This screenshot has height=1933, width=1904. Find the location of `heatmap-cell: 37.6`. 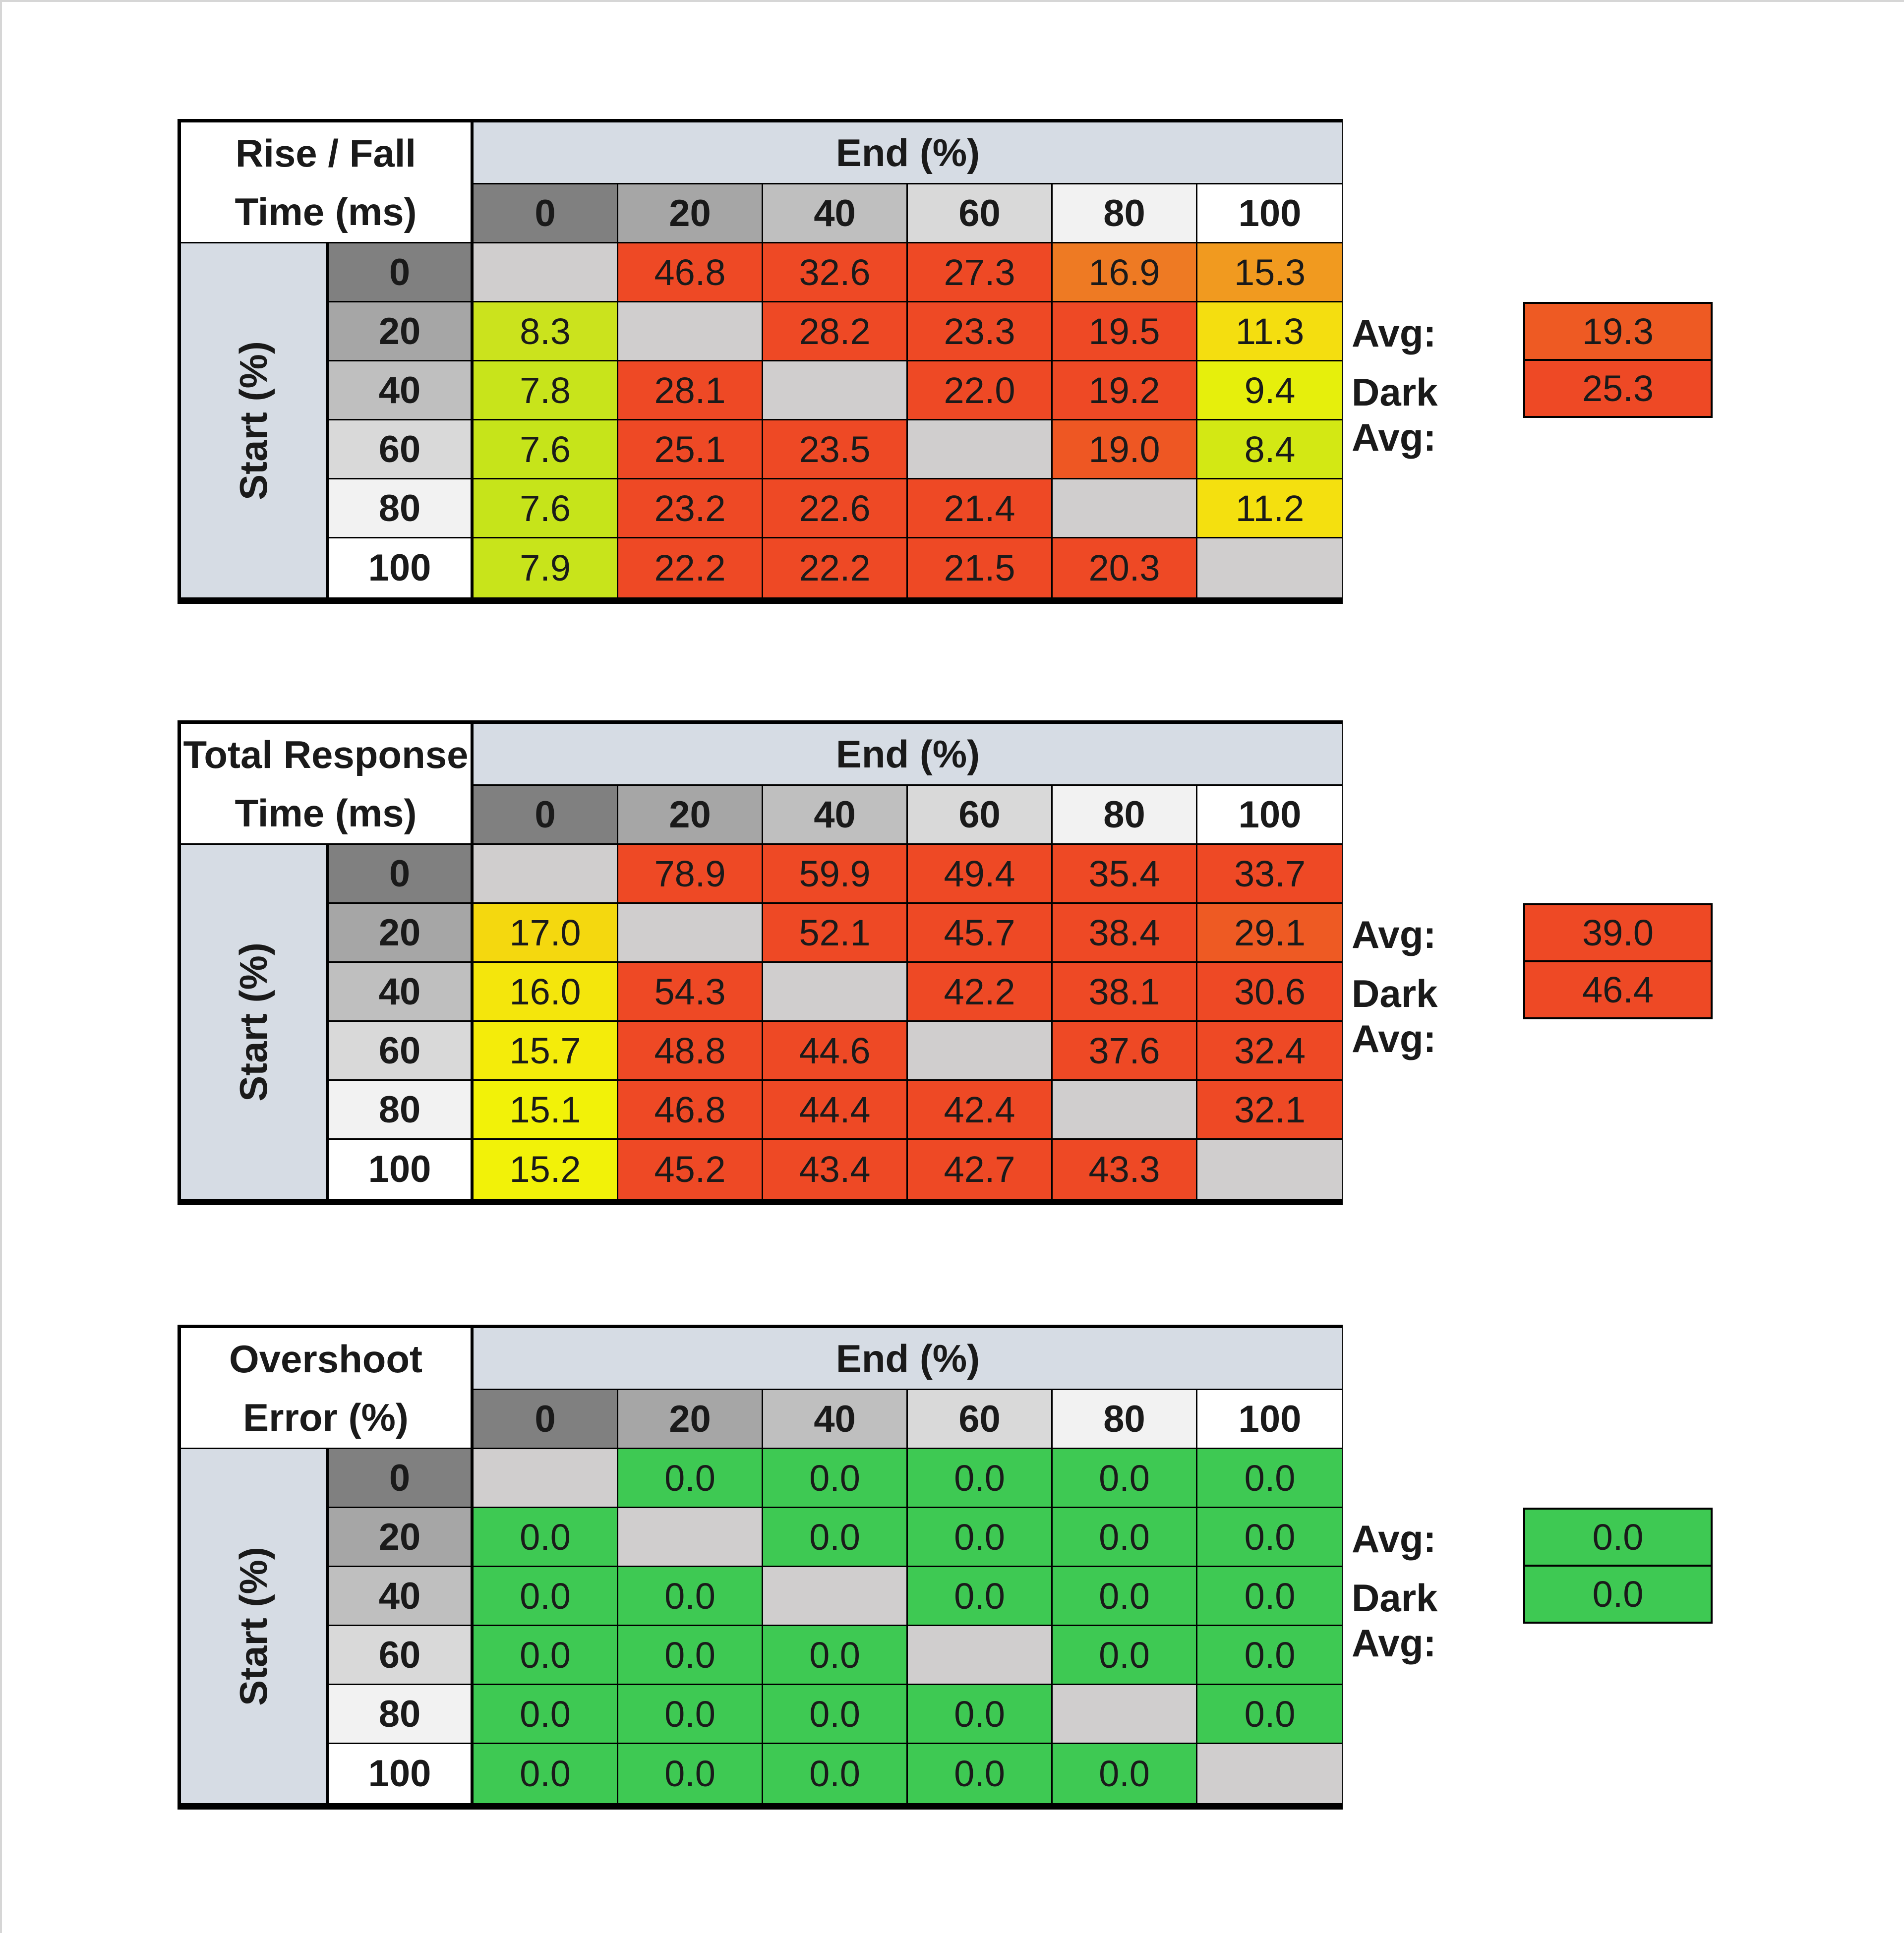

heatmap-cell: 37.6 is located at coordinates (1125, 1051).